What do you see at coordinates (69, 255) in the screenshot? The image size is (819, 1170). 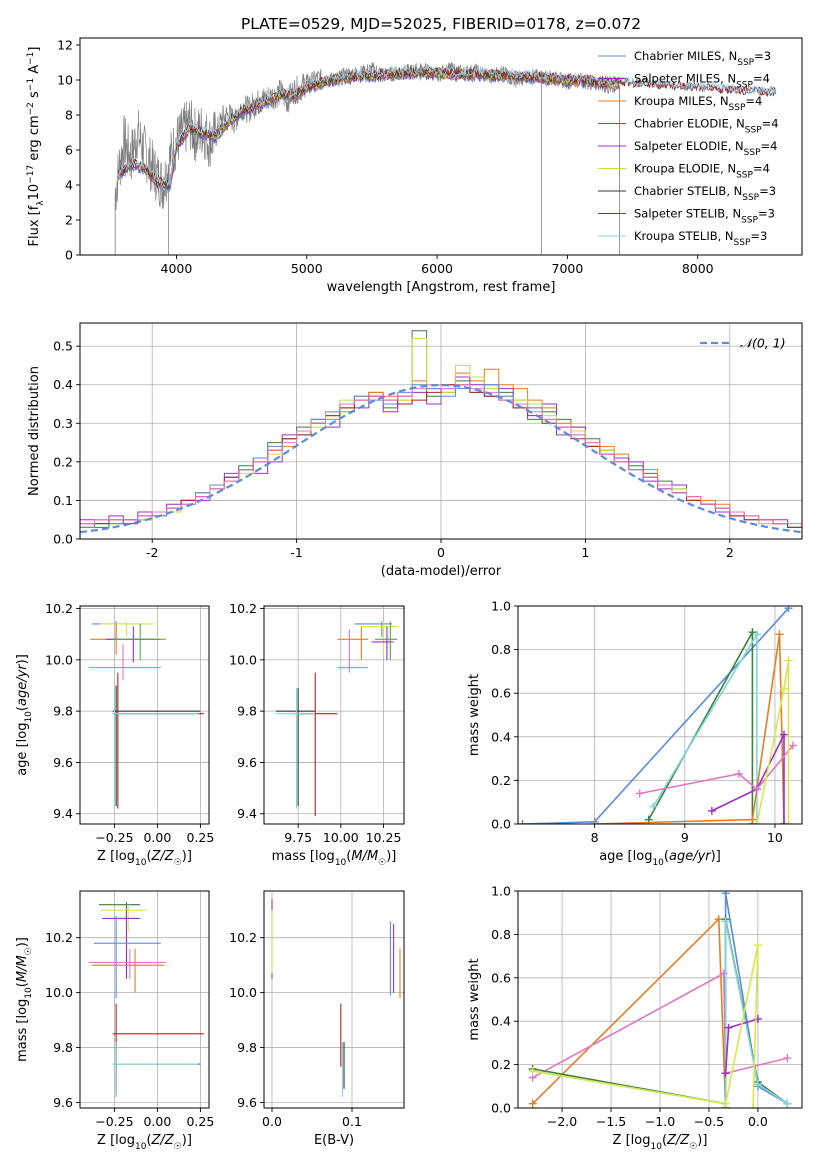 I see `spectrum-ytick-label: 0` at bounding box center [69, 255].